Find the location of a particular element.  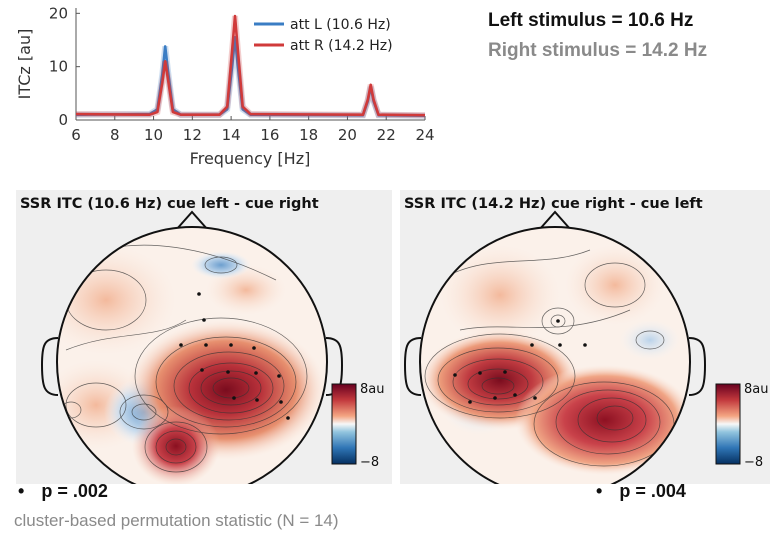

legend-label-att-l: att L (10.6 Hz) is located at coordinates (340, 25).